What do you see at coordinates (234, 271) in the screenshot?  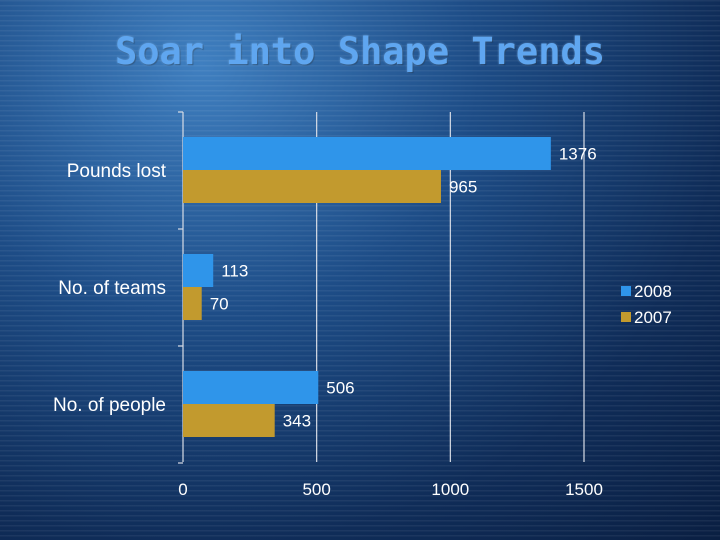 I see `data-label: 113` at bounding box center [234, 271].